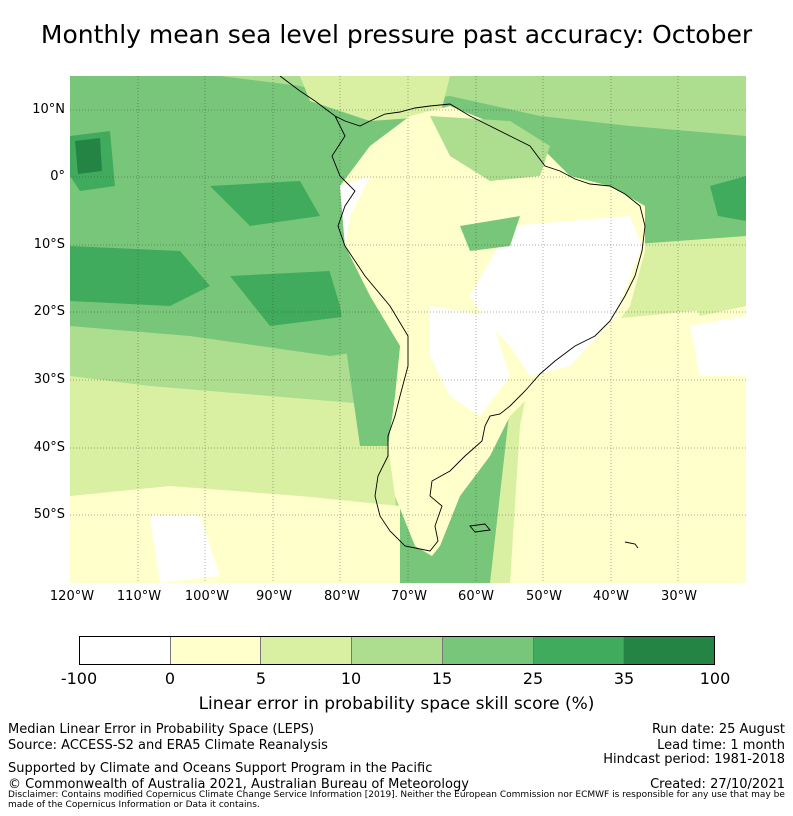 This screenshot has height=816, width=793. What do you see at coordinates (721, 745) in the screenshot?
I see `footer-lead-time: Lead time: 1 month` at bounding box center [721, 745].